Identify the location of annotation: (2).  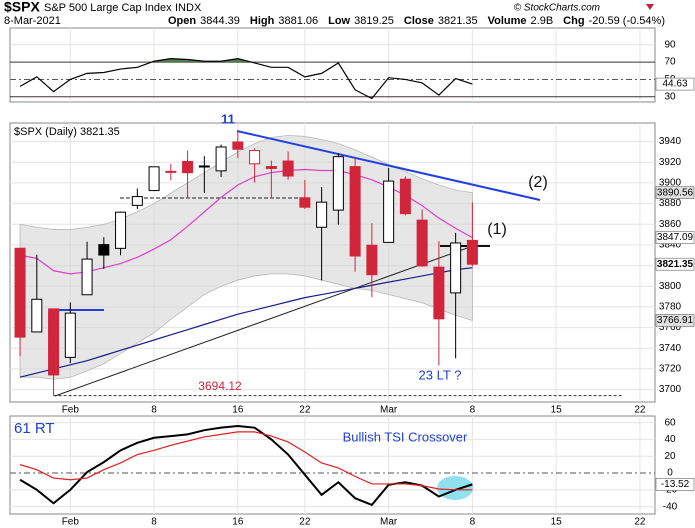
(538, 182).